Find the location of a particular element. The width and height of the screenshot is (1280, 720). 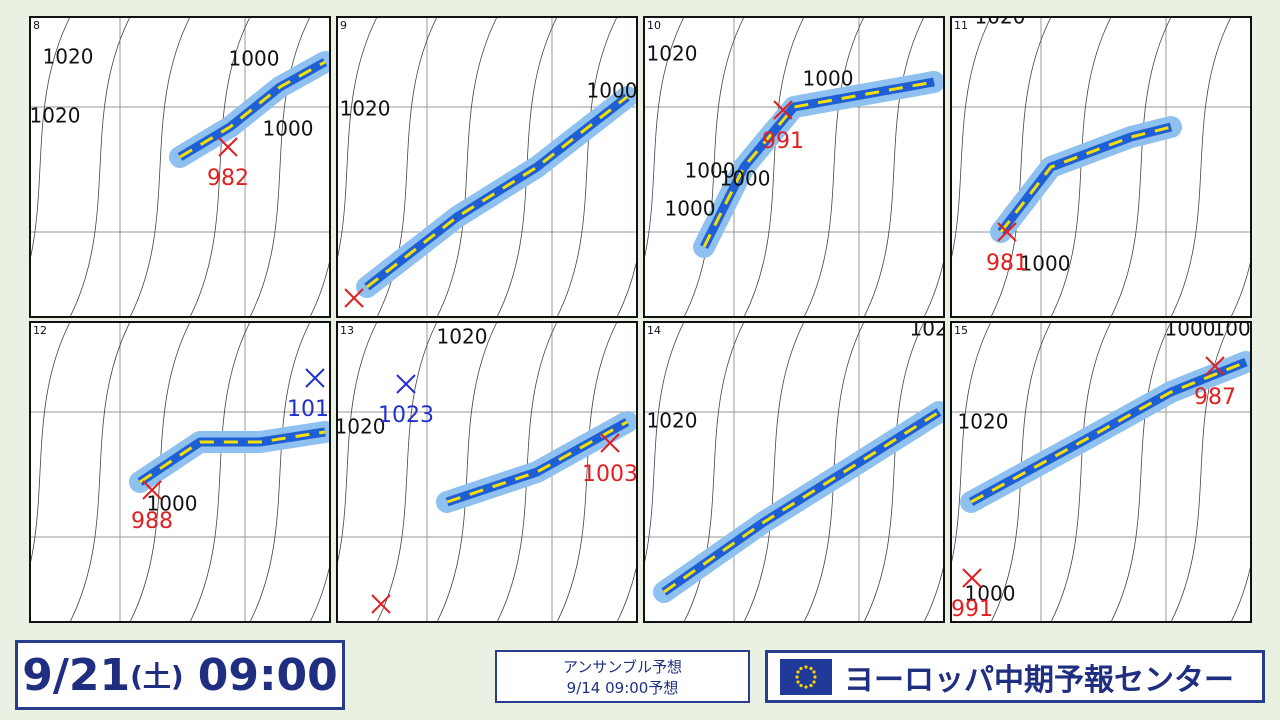

low-label: 981 is located at coordinates (1007, 263).